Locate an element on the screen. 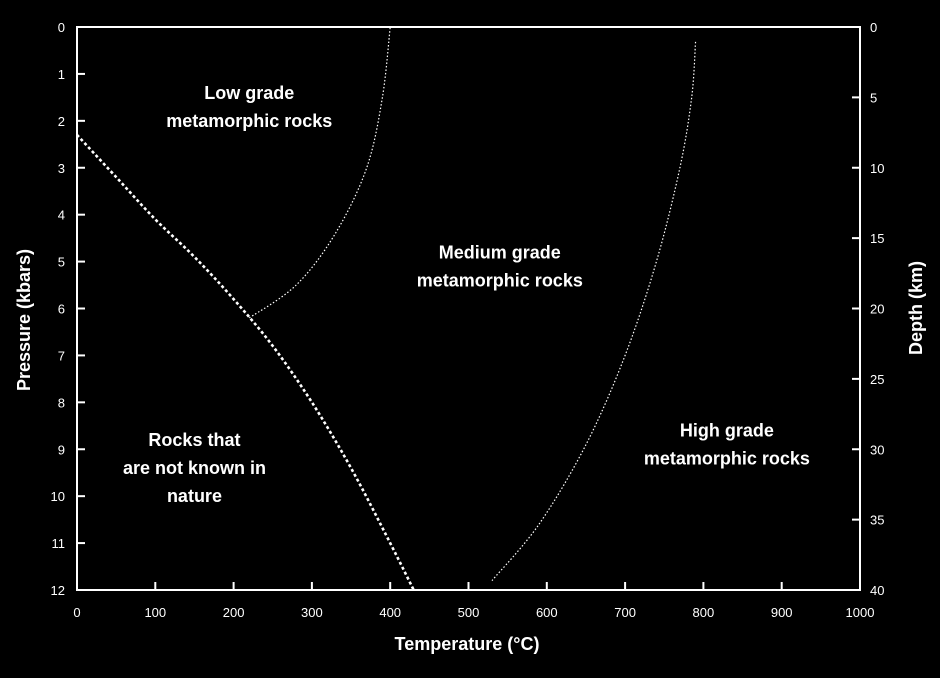 The width and height of the screenshot is (940, 678). x-tick-label: 400 is located at coordinates (390, 612).